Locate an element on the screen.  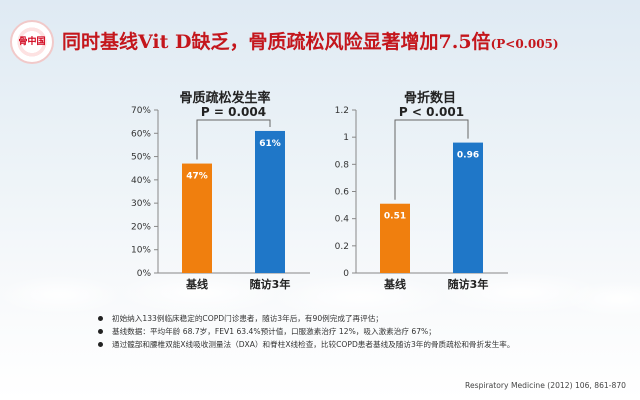
slide-title-p-value: (P<0.005) is located at coordinates (524, 44).